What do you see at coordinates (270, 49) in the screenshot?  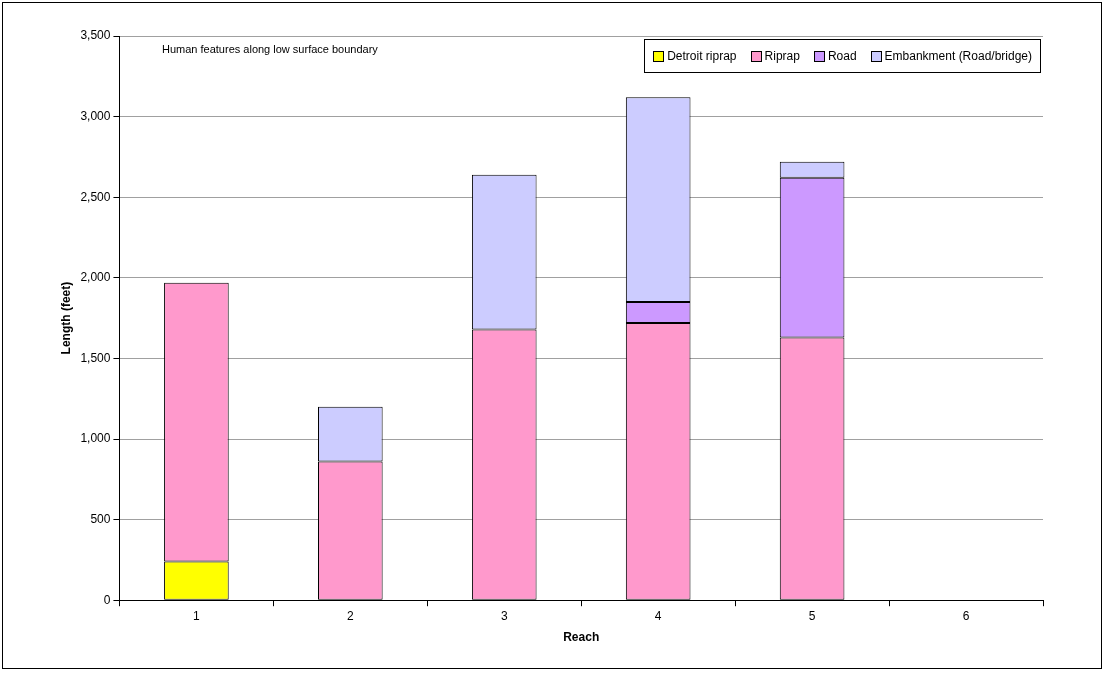 I see `text: Human features along low surface boundary` at bounding box center [270, 49].